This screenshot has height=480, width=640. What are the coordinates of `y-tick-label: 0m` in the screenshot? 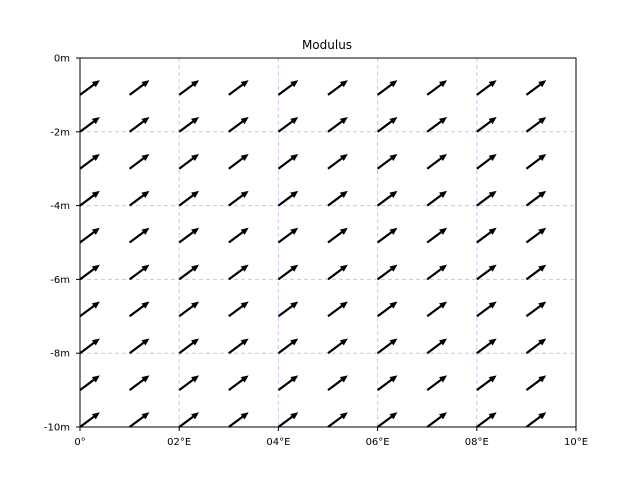 It's located at (62, 59).